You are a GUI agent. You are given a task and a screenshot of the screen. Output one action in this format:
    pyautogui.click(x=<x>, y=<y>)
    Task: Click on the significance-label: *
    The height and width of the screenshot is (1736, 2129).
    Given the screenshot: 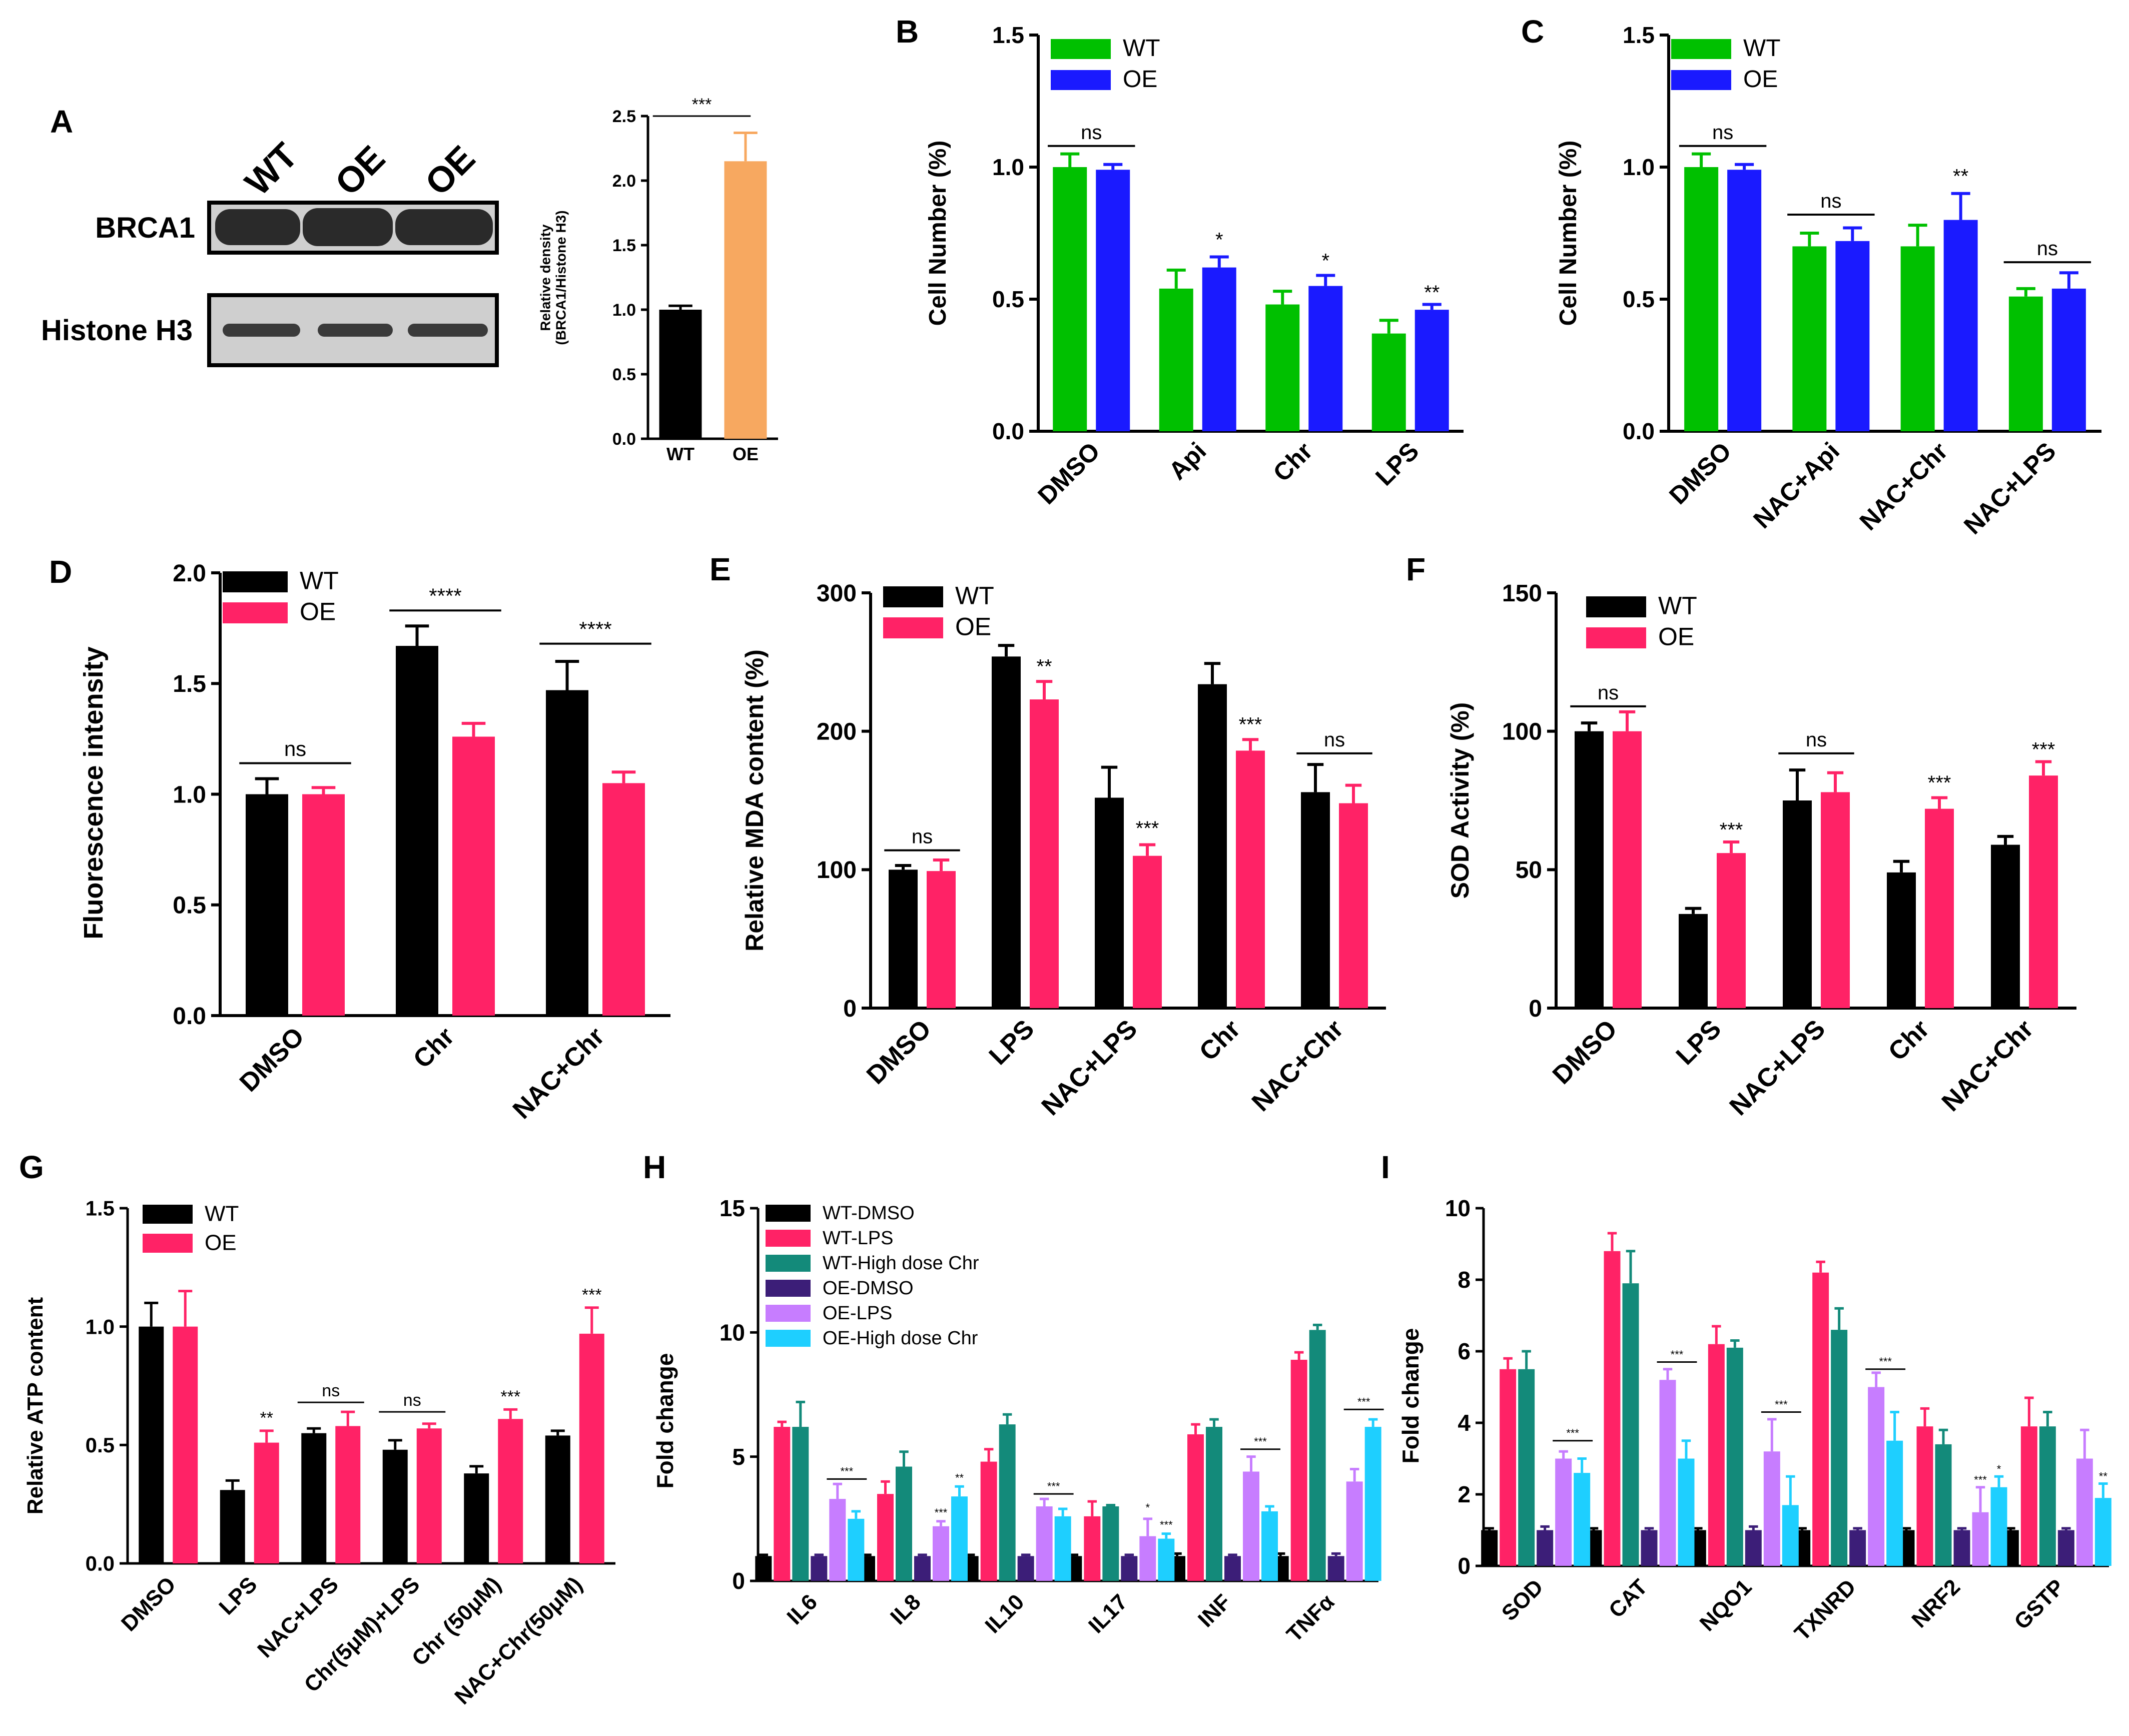 What is the action you would take?
    pyautogui.click(x=1219, y=240)
    